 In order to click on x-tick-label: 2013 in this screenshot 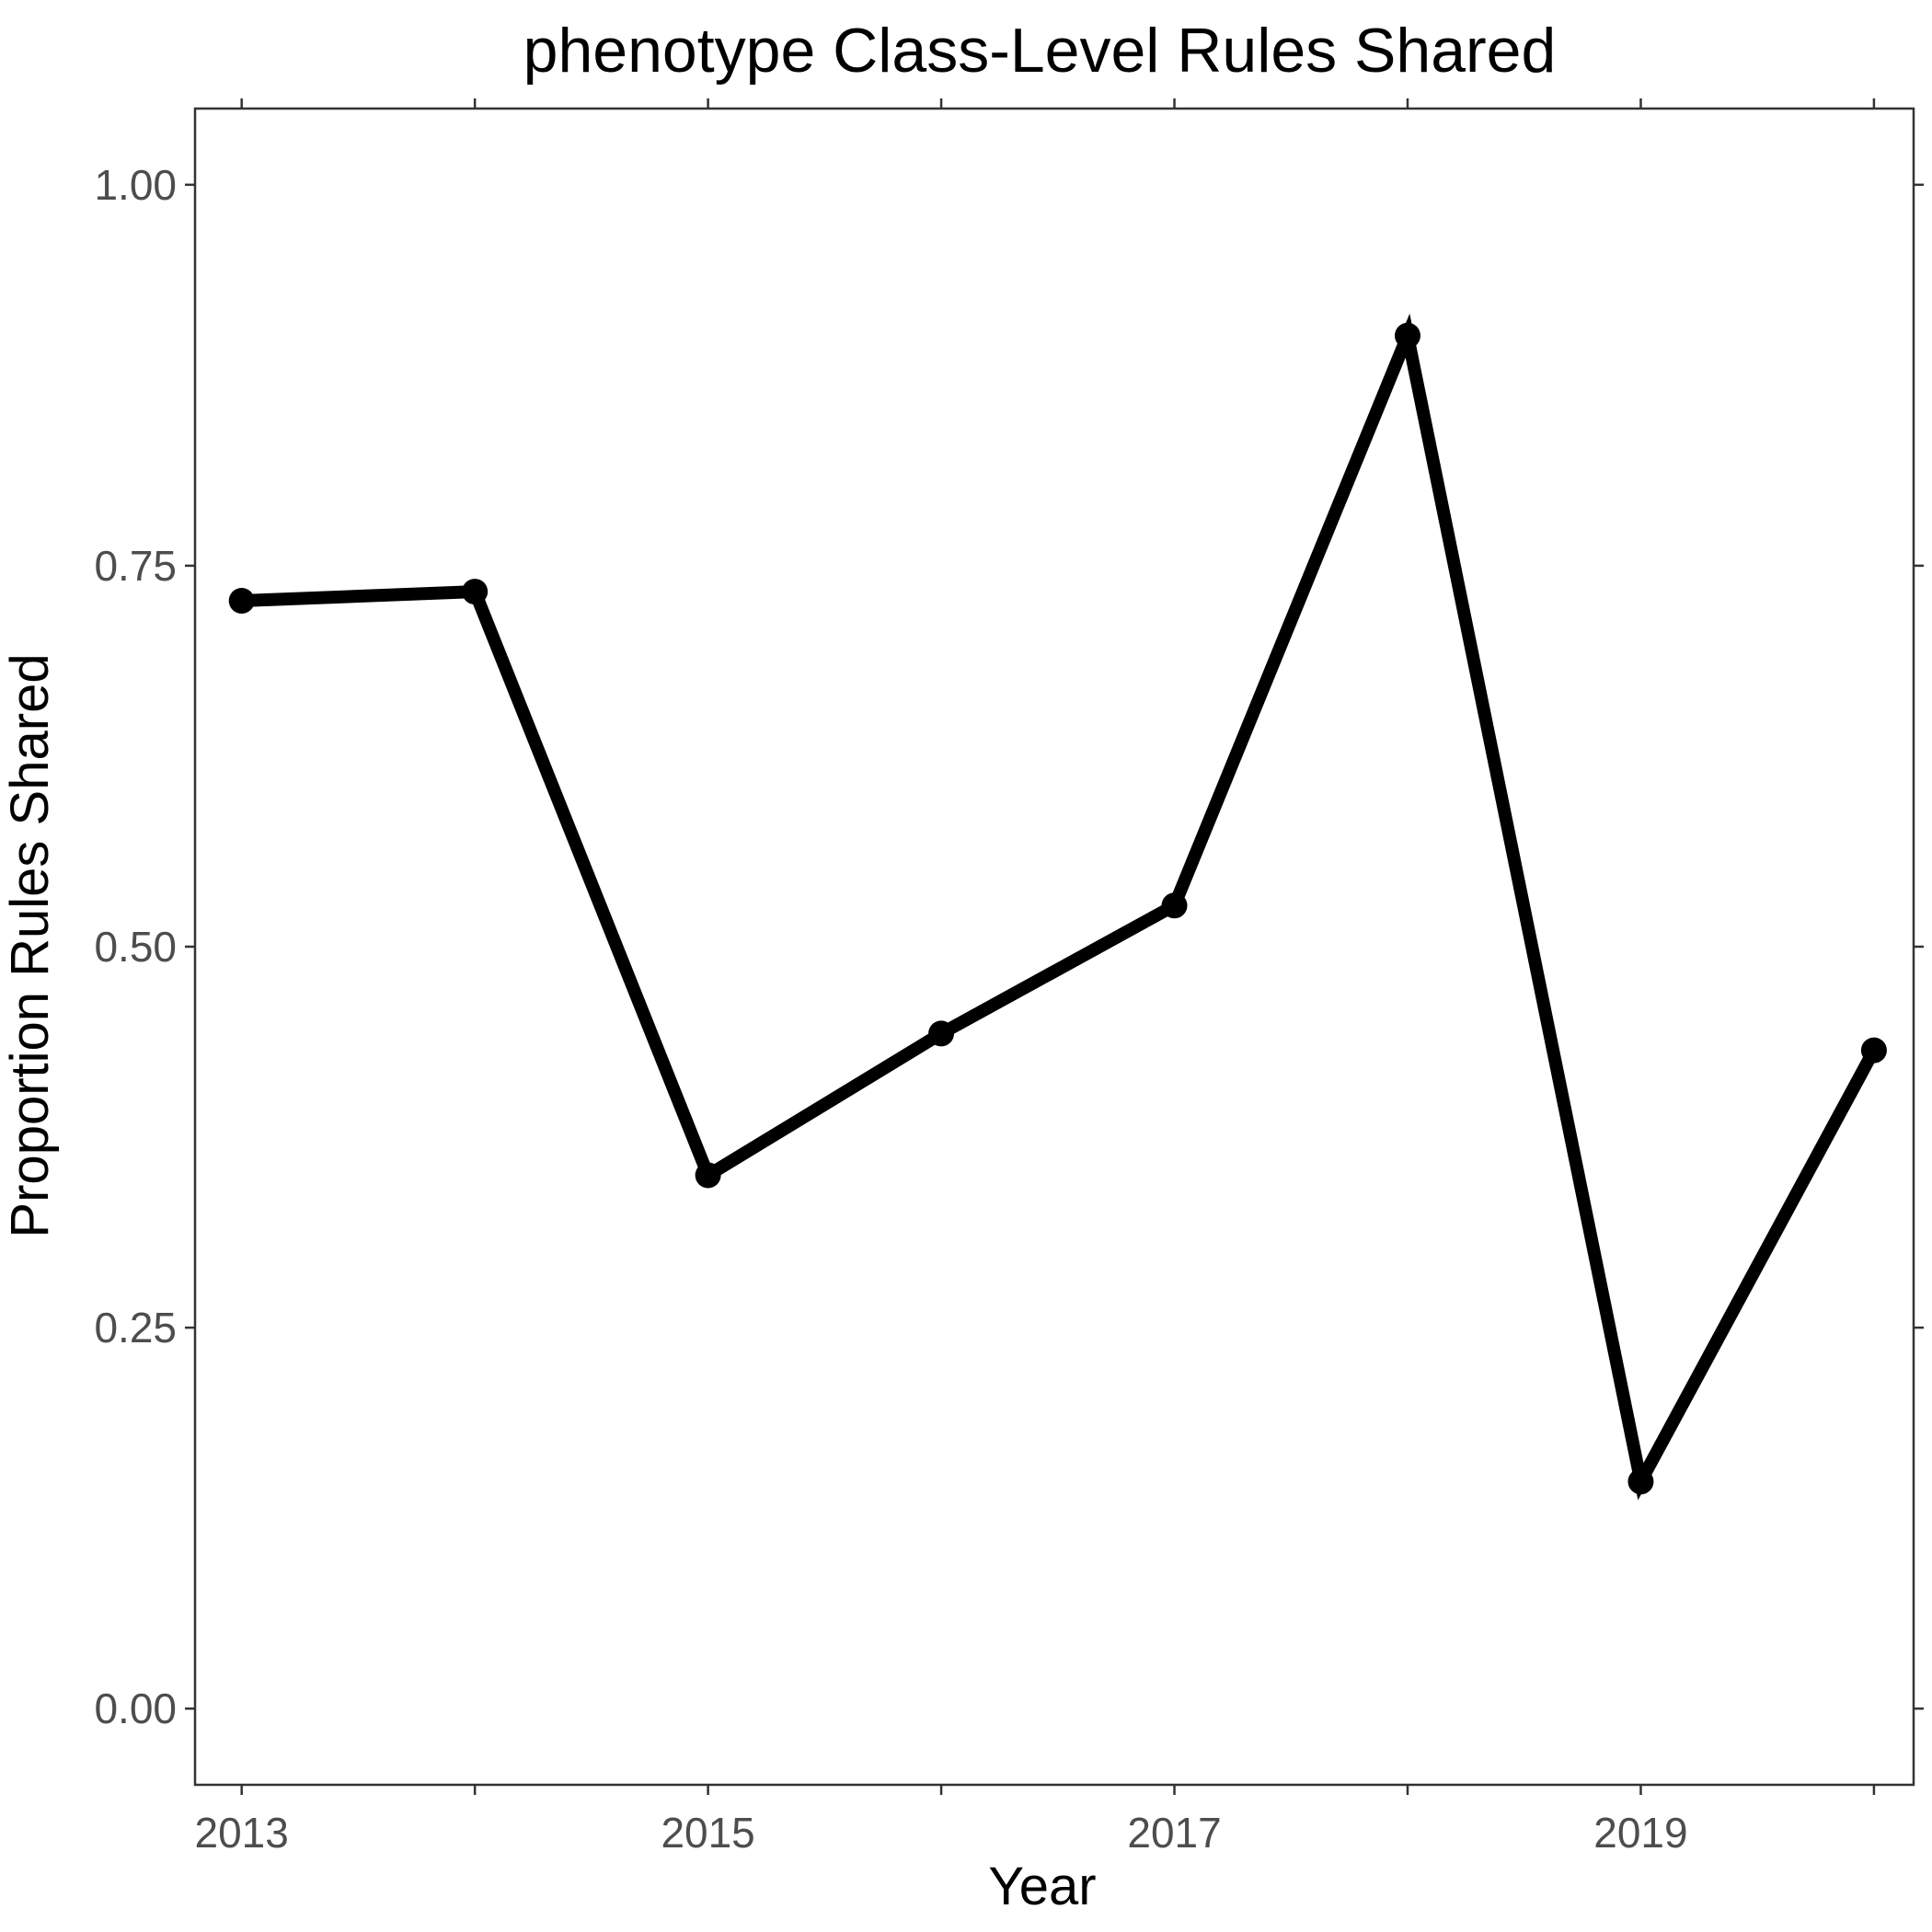, I will do `click(242, 1833)`.